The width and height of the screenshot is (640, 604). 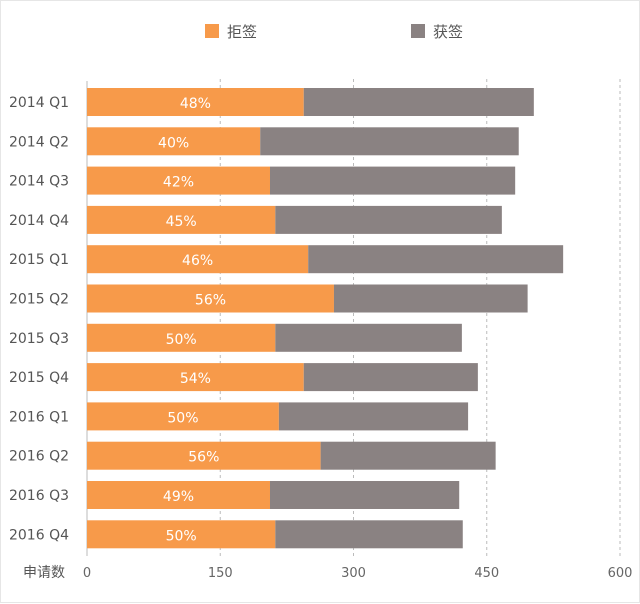 I want to click on x-tick-label: 0, so click(x=87, y=573).